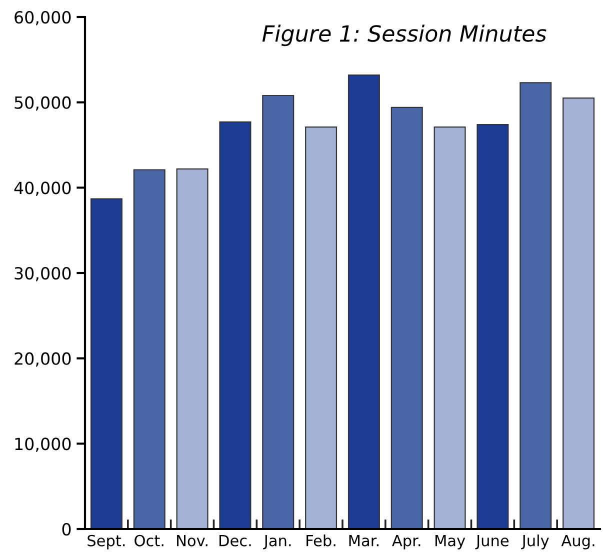 Image resolution: width=603 pixels, height=559 pixels. What do you see at coordinates (106, 542) in the screenshot?
I see `x-tick-label: Sept.` at bounding box center [106, 542].